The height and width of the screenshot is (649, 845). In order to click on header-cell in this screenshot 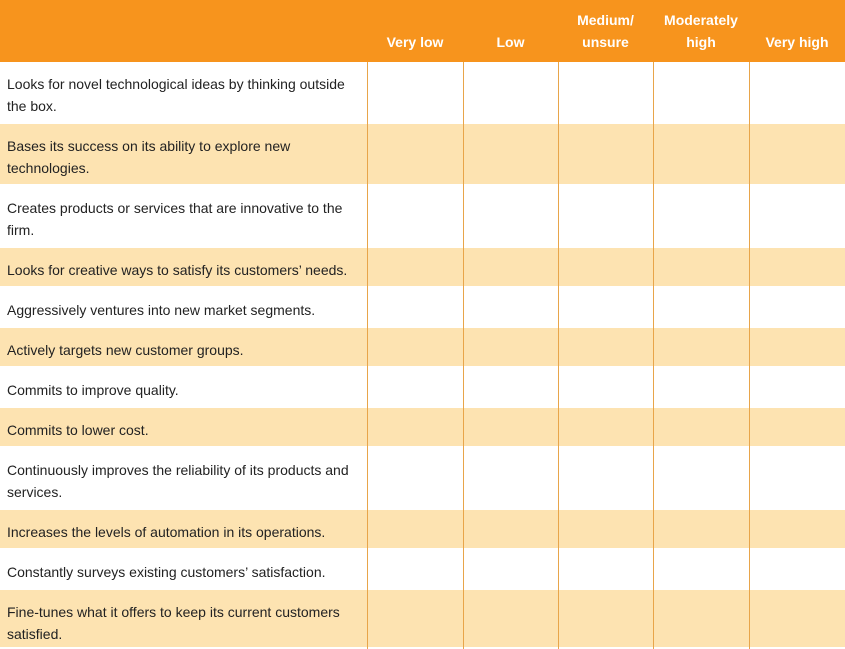, I will do `click(183, 31)`.